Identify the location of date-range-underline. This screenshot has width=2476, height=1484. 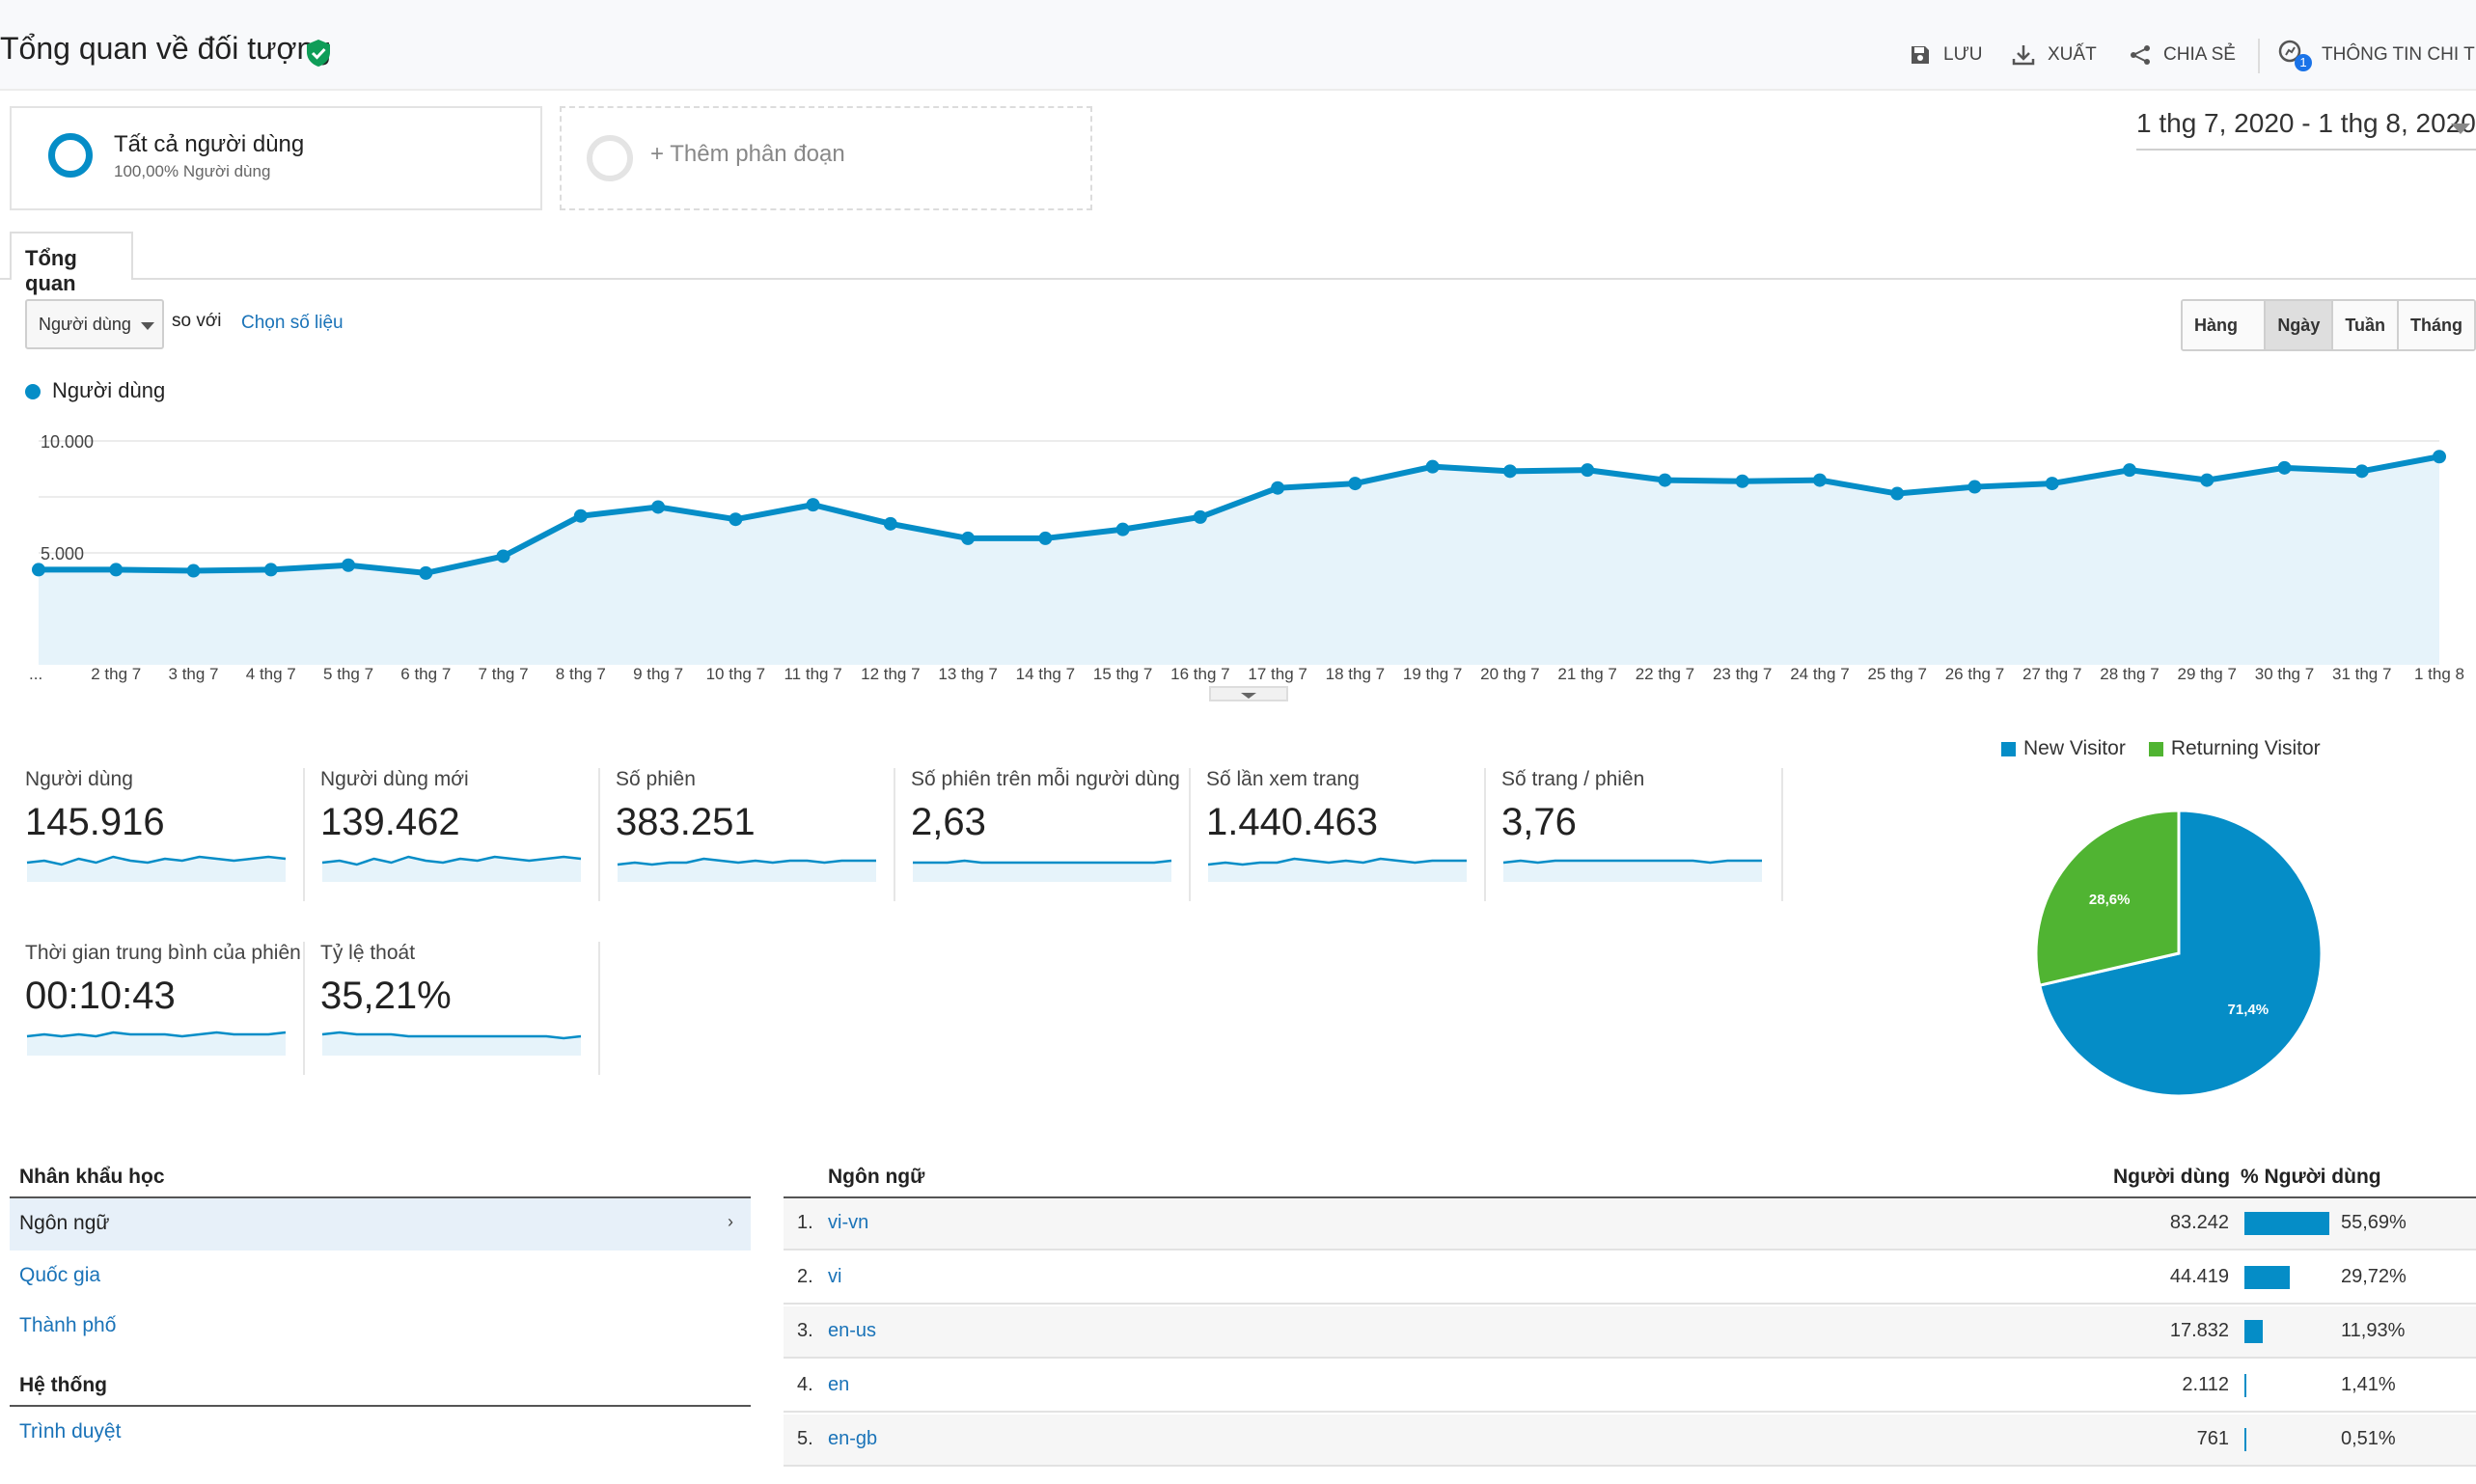
(2306, 150).